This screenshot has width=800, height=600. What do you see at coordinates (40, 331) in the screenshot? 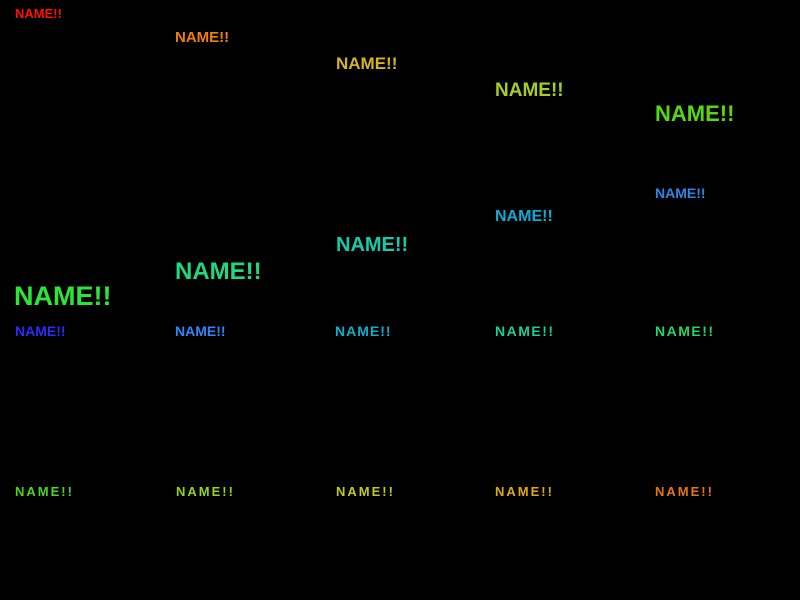
I see `name-text-11: NAME!!` at bounding box center [40, 331].